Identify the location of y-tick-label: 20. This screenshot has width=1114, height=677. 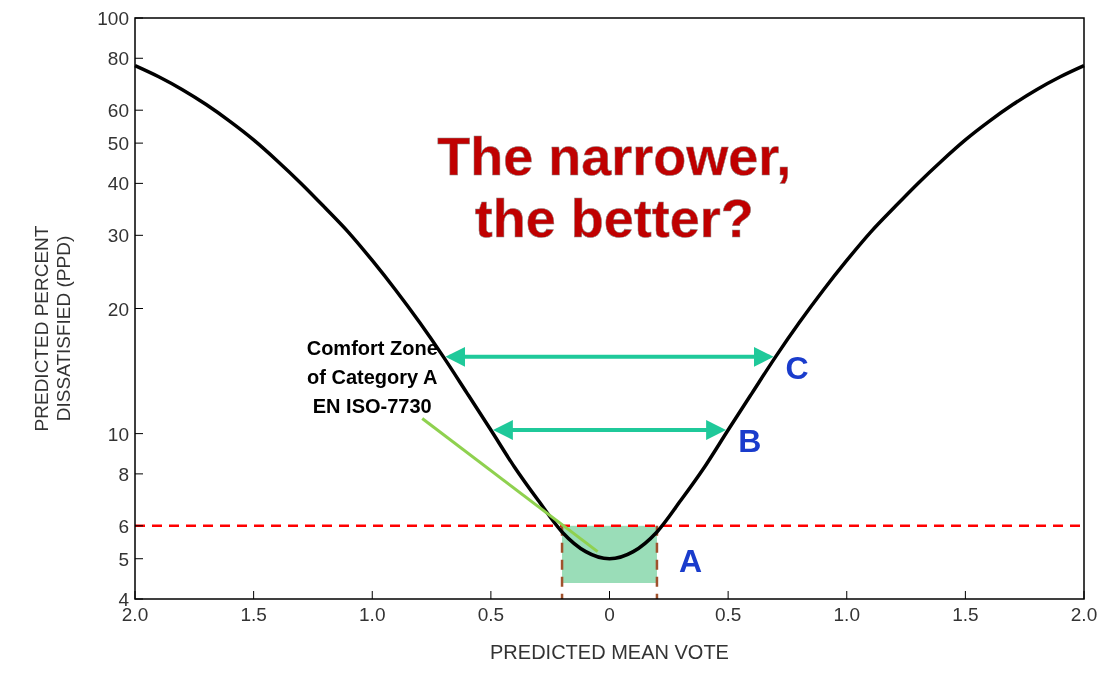
(118, 309).